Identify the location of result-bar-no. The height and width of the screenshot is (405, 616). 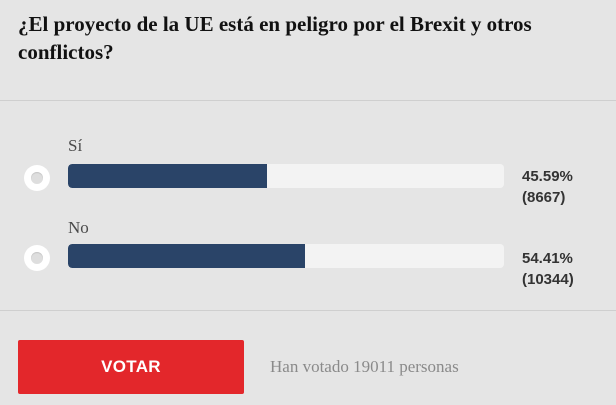
(286, 256).